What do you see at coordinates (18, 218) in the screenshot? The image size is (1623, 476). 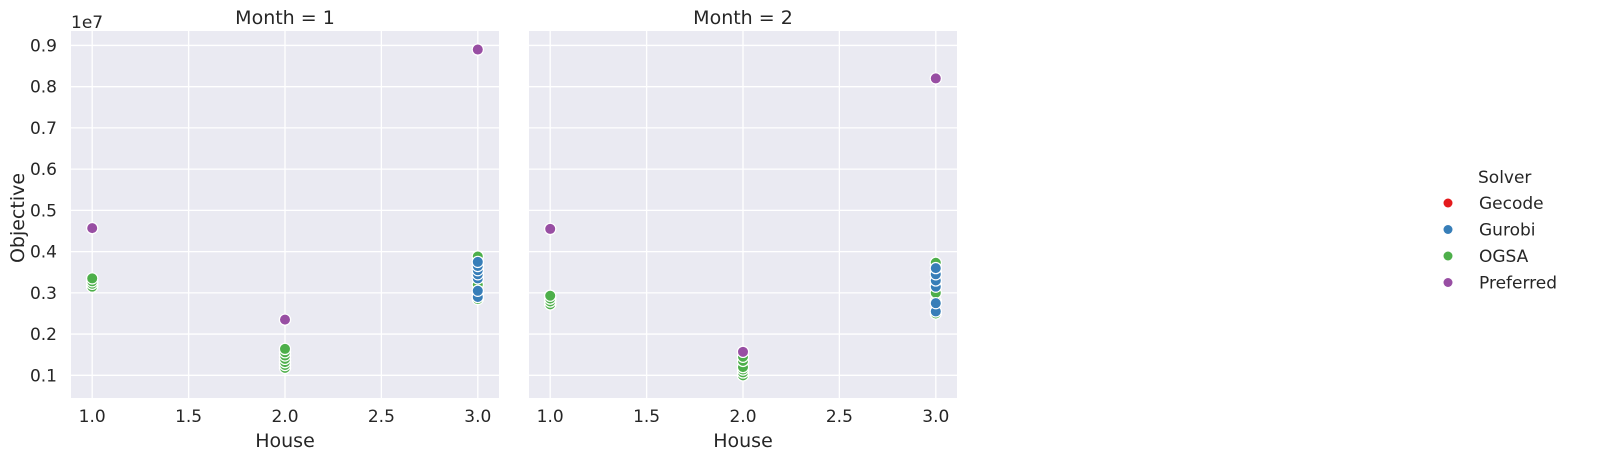 I see `y-axis-label: Objective` at bounding box center [18, 218].